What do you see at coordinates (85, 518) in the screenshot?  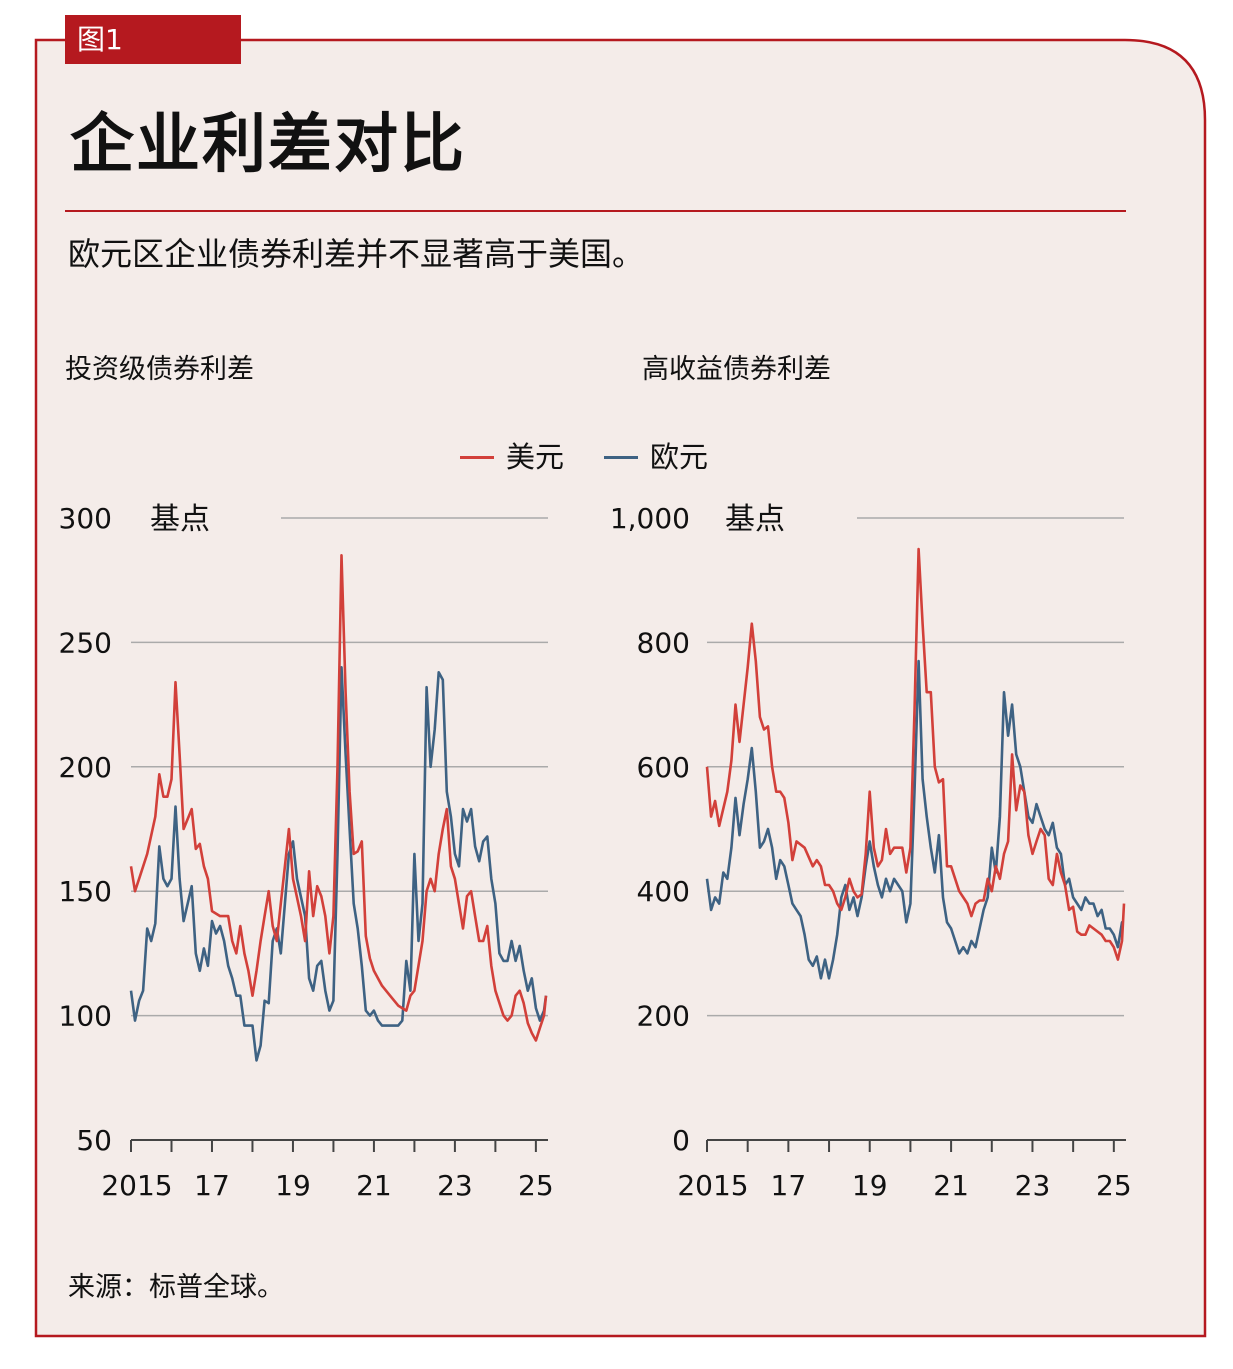 I see `y-tick-label-5: 300` at bounding box center [85, 518].